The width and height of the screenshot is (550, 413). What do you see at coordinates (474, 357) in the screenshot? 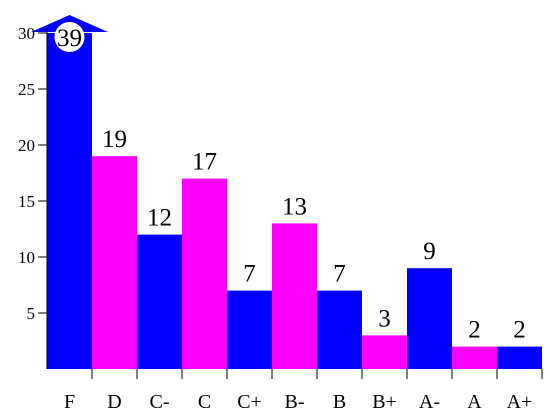
I see `bar-a` at bounding box center [474, 357].